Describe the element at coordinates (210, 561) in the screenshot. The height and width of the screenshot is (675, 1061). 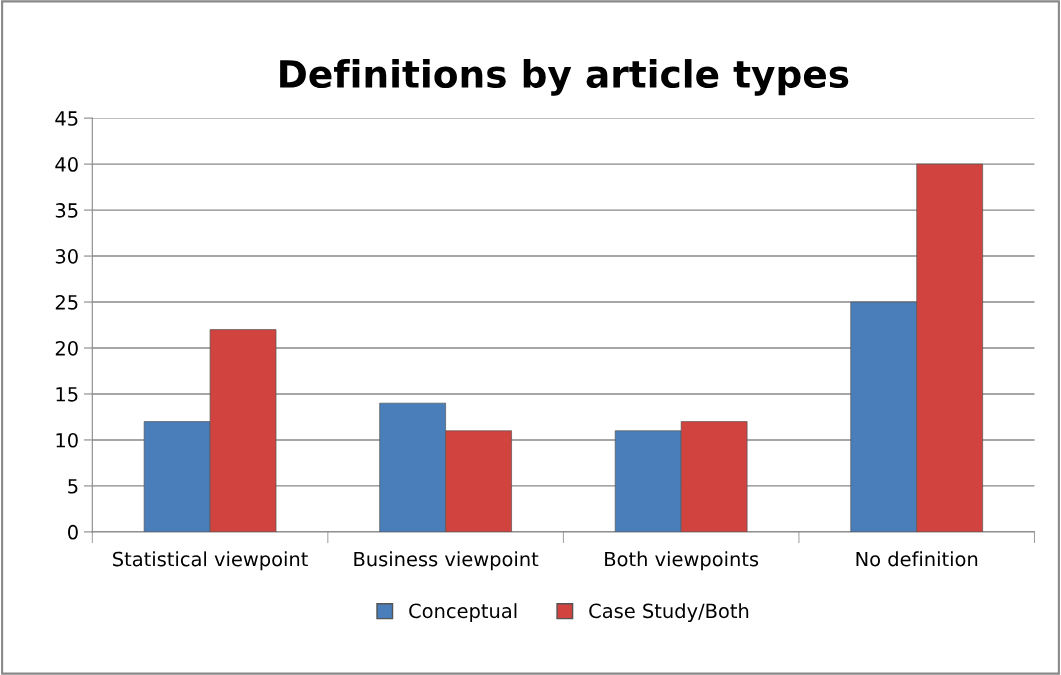
I see `x-tick-label: Statistical viewpoint` at that location.